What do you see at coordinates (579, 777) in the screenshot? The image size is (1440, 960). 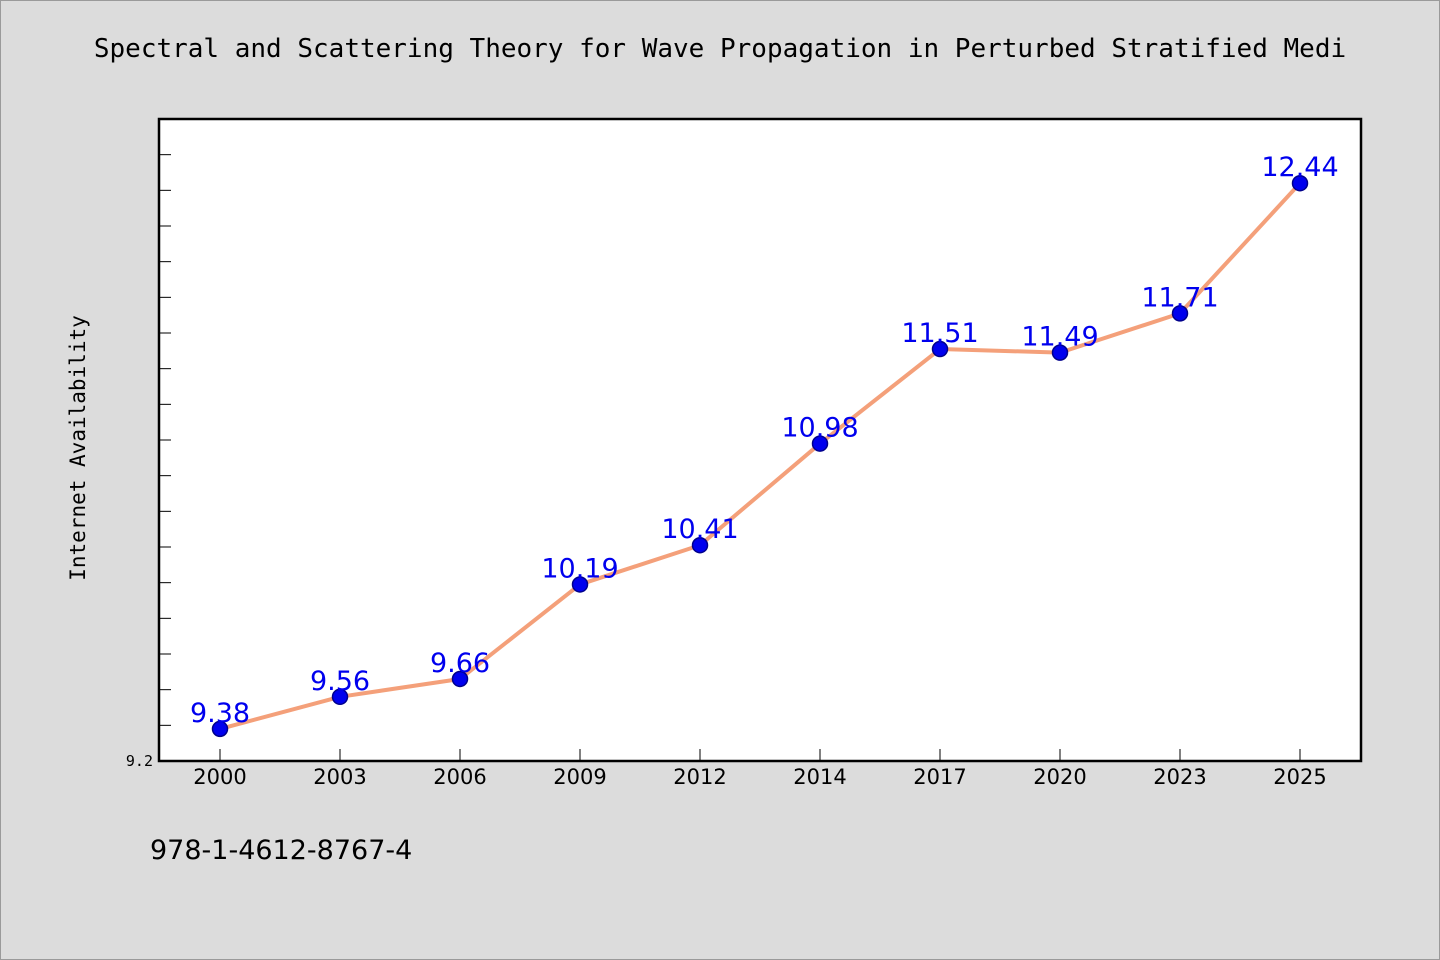 I see `x-tick-label: 2009` at bounding box center [579, 777].